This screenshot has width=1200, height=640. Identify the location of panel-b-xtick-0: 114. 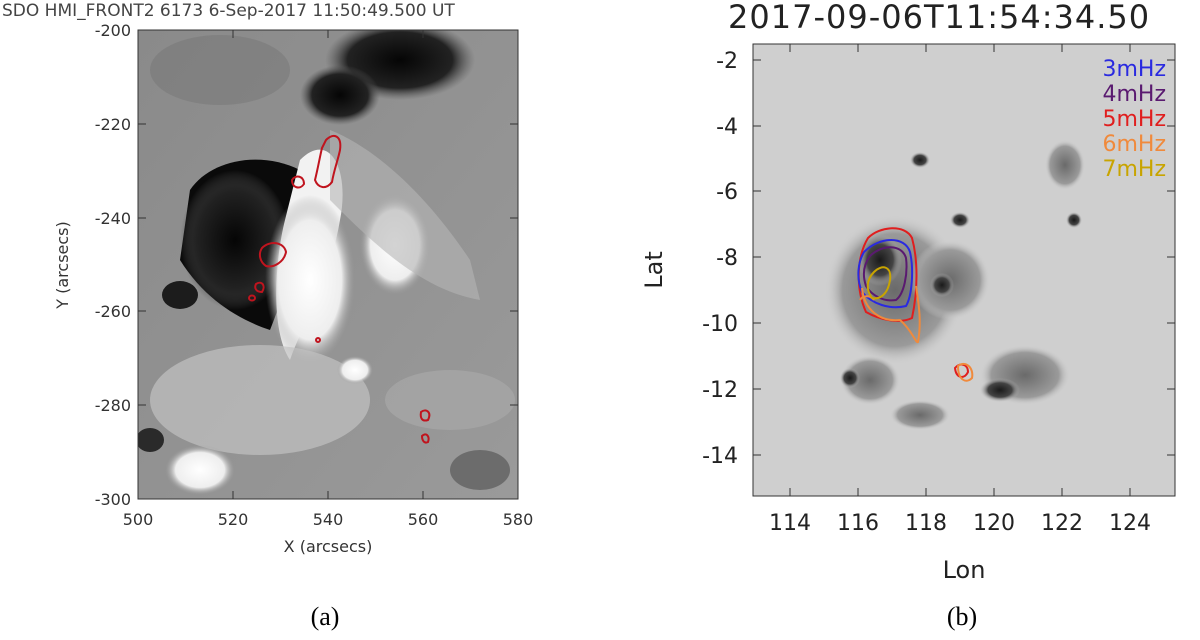
(790, 523).